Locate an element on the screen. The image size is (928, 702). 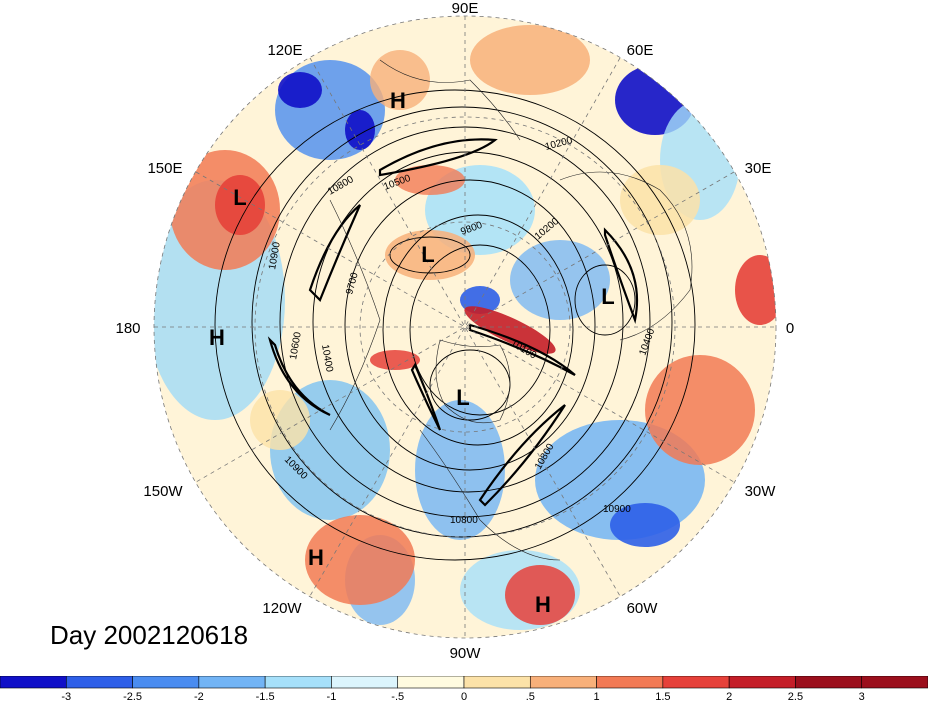
lon-label-60e: 60E is located at coordinates (640, 50).